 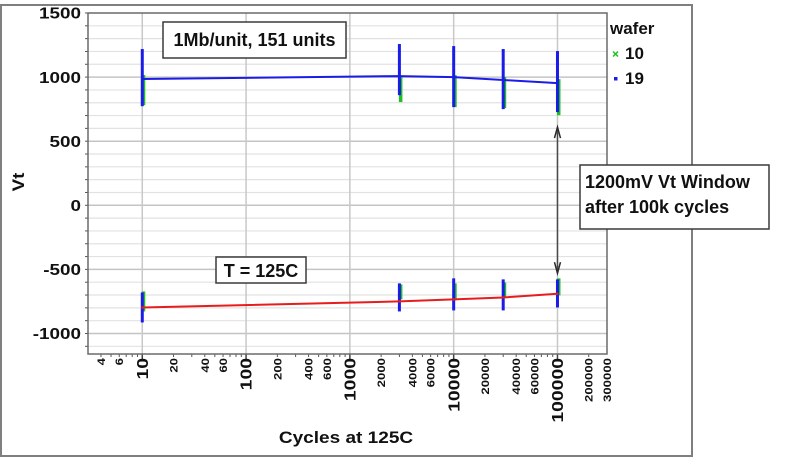 What do you see at coordinates (174, 365) in the screenshot?
I see `x-minor-tick-label: 20` at bounding box center [174, 365].